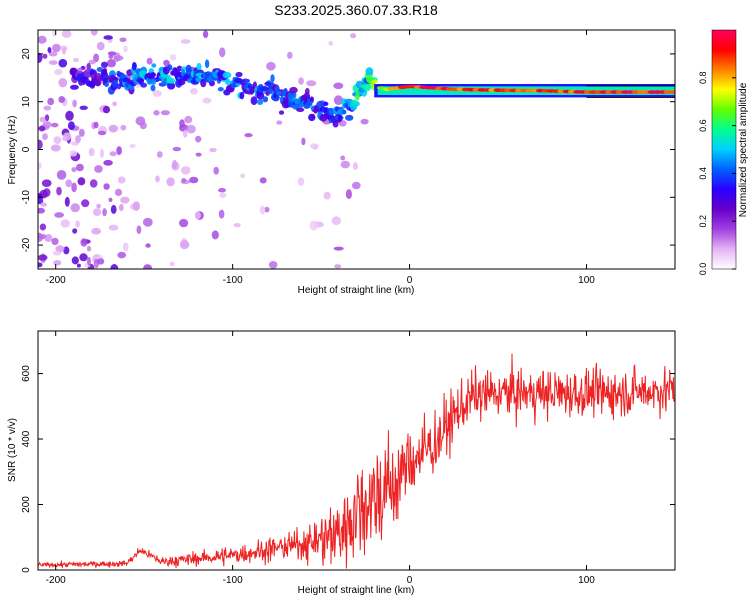 This screenshot has width=750, height=600. I want to click on spectrogram-band-core, so click(671, 92).